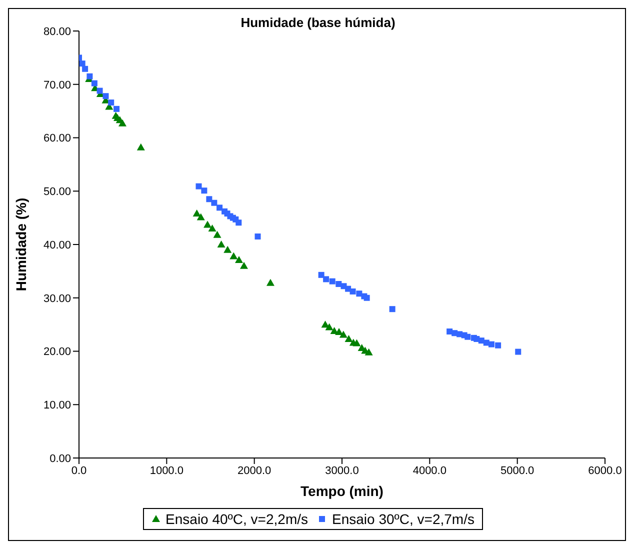 Image resolution: width=634 pixels, height=549 pixels. I want to click on legend-label: Ensaio 40ºC, v=2,2m/s, so click(236, 519).